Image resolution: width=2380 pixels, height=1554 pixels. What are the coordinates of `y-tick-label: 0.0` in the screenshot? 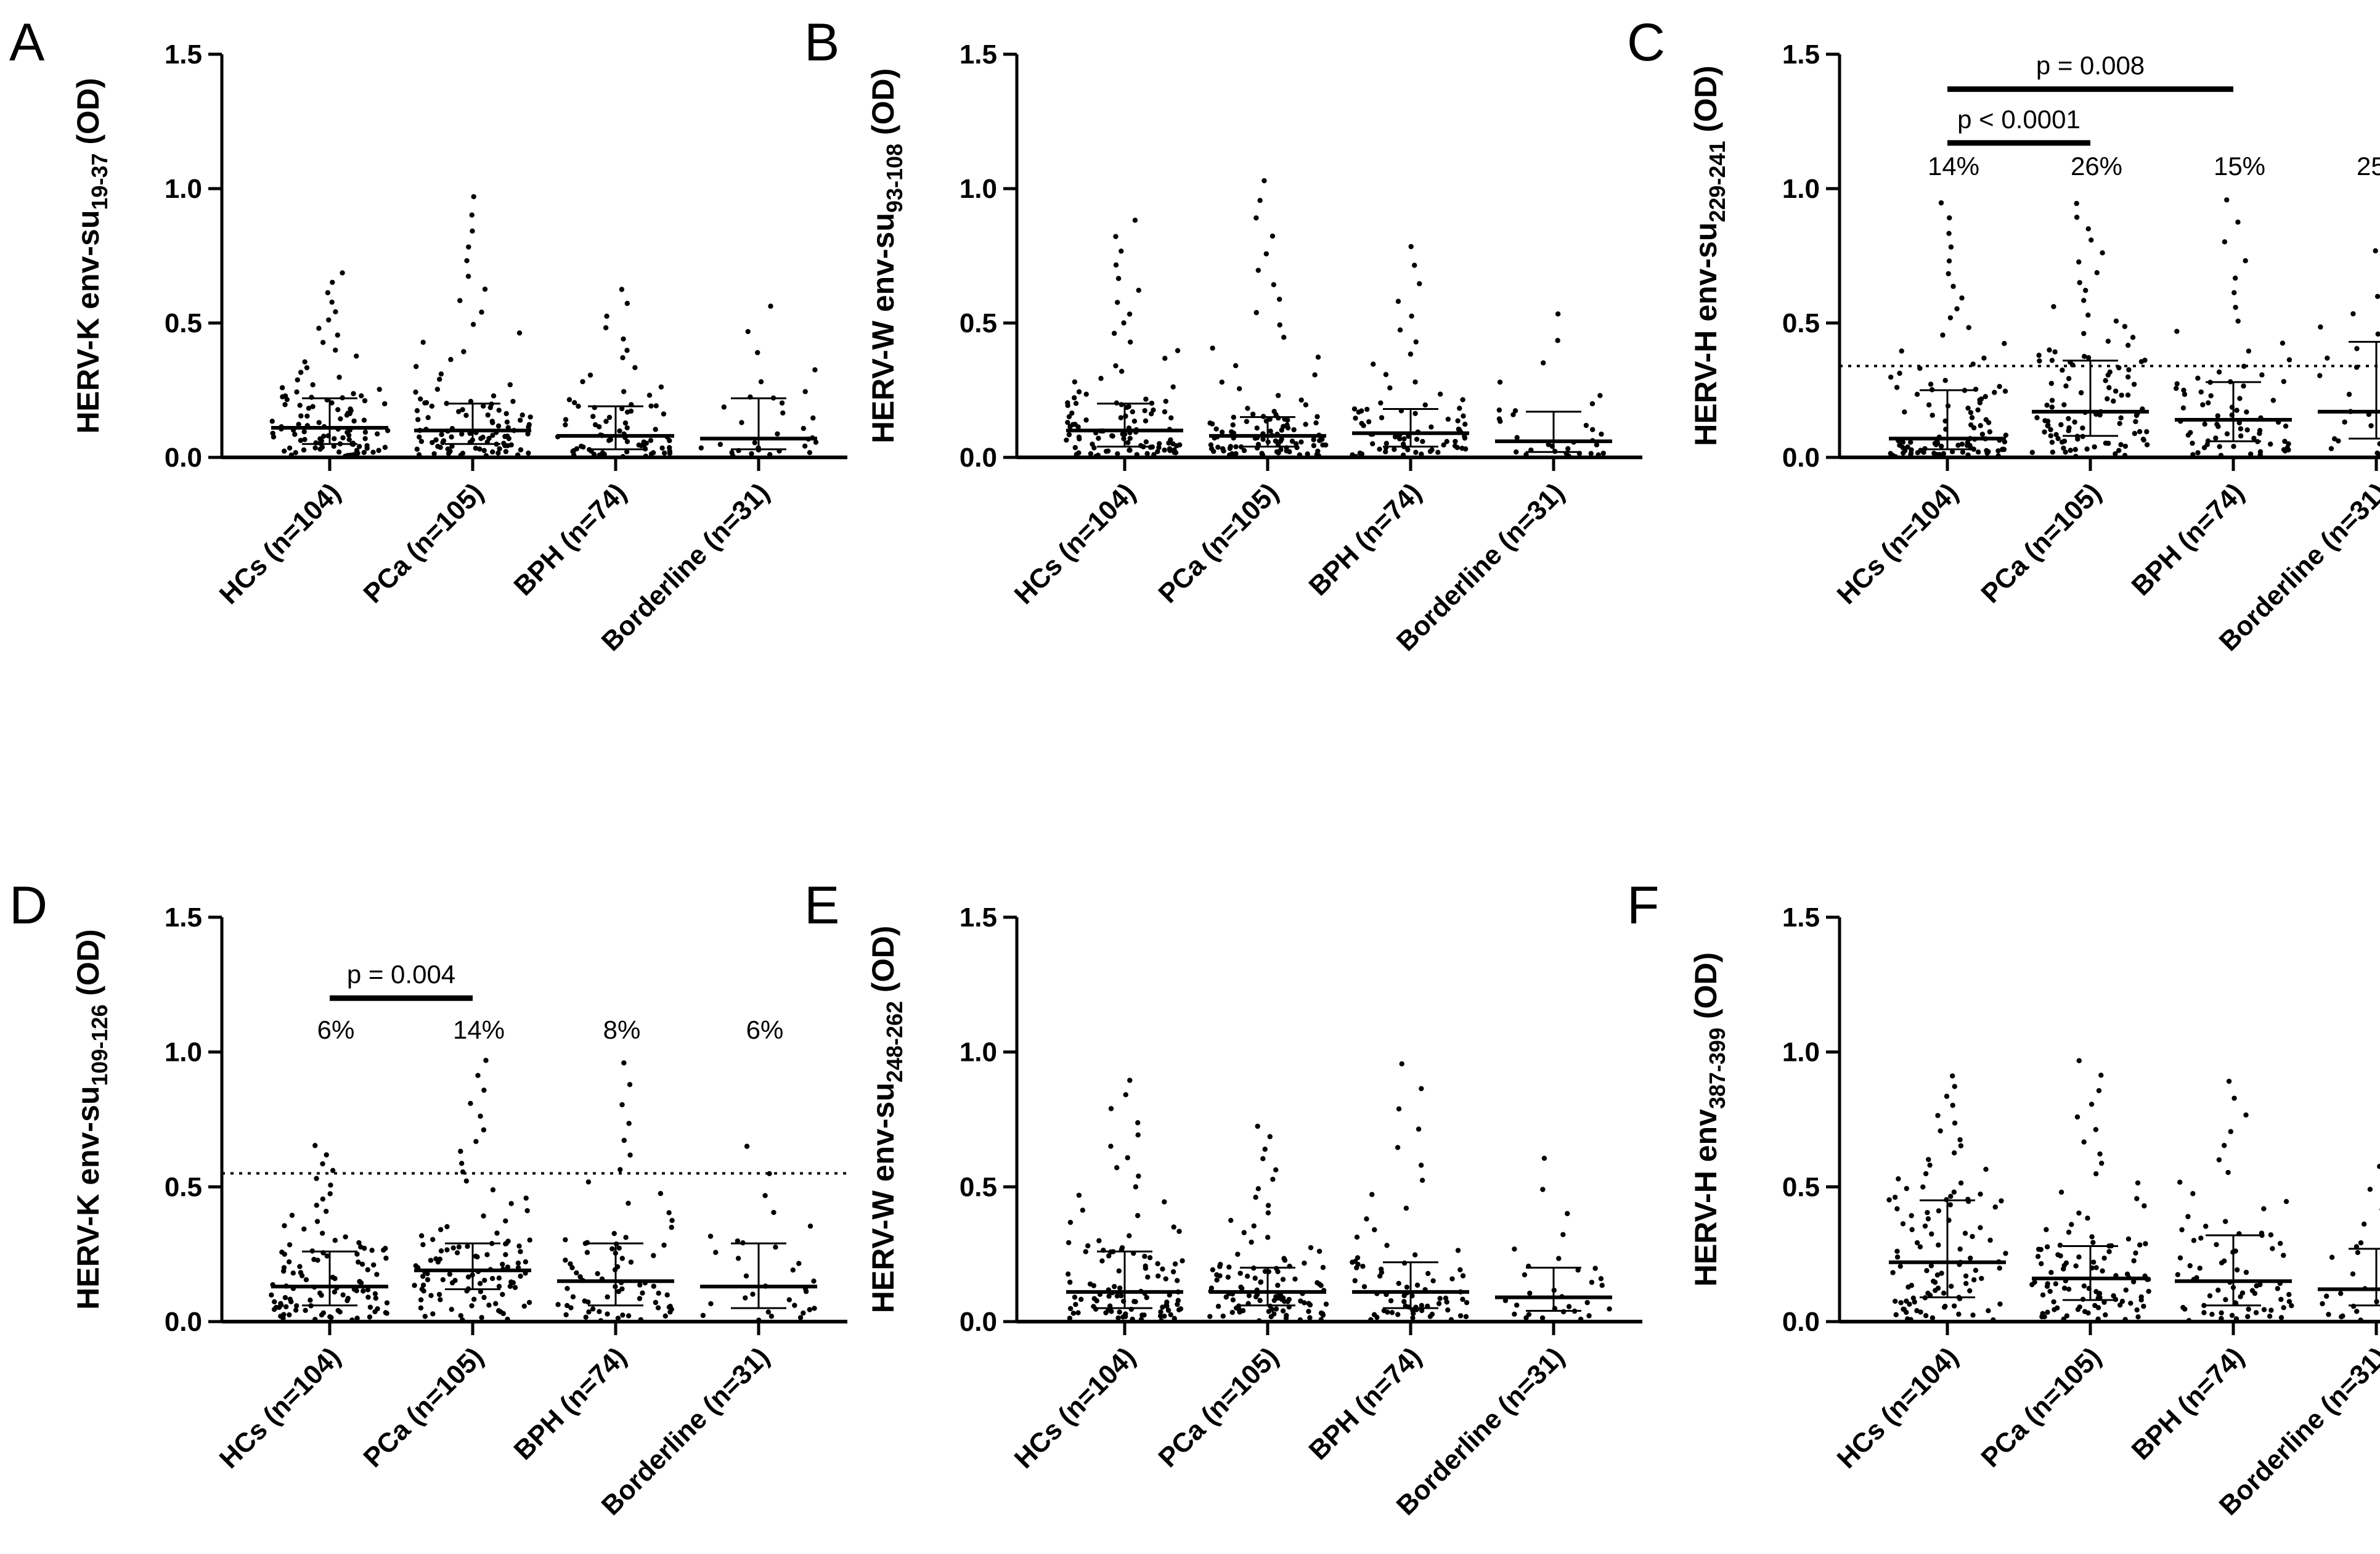 It's located at (978, 458).